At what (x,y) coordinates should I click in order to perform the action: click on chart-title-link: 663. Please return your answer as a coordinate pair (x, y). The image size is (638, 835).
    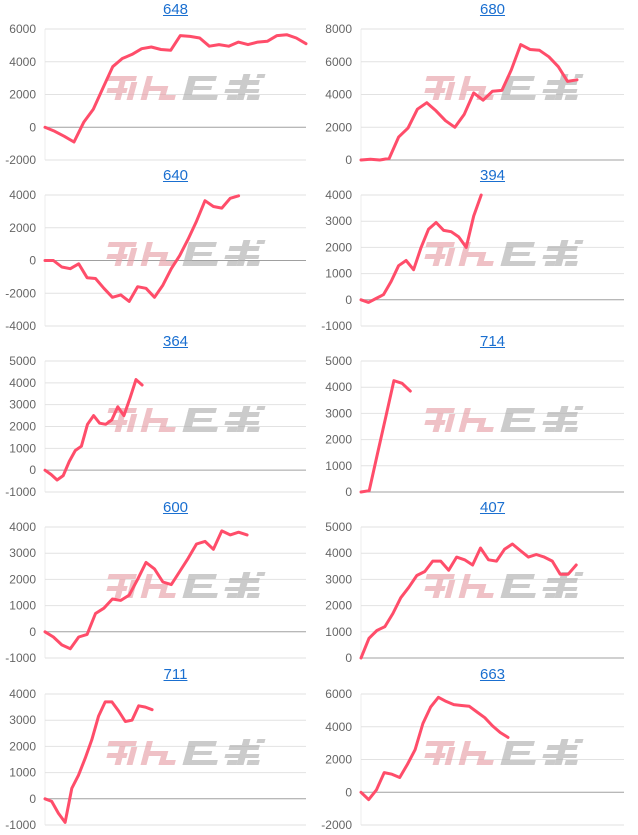
    Looking at the image, I should click on (492, 674).